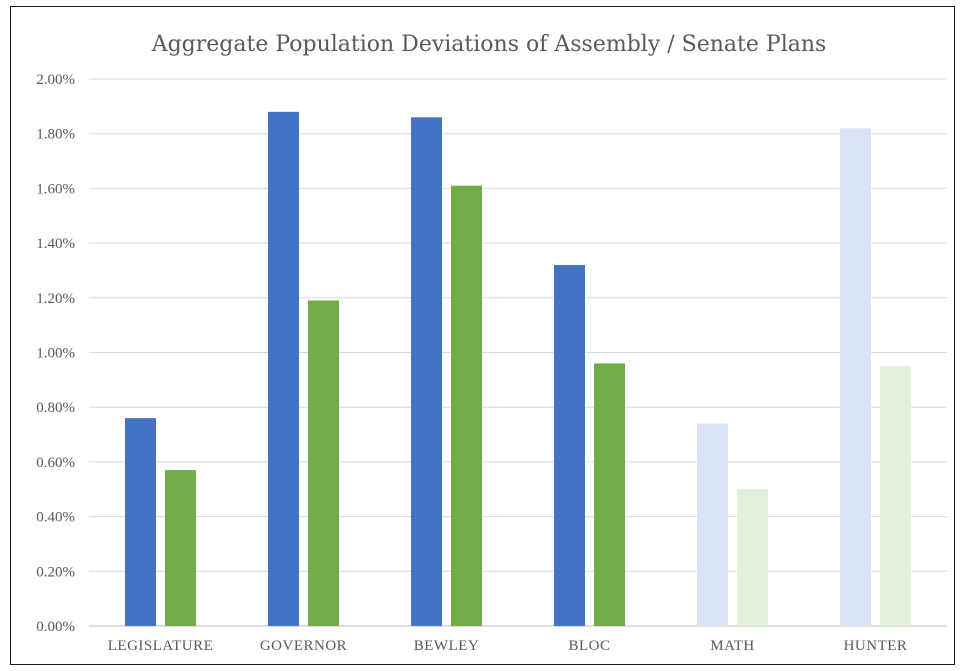 The image size is (961, 671). I want to click on y-tick-label: 0.80%, so click(55, 408).